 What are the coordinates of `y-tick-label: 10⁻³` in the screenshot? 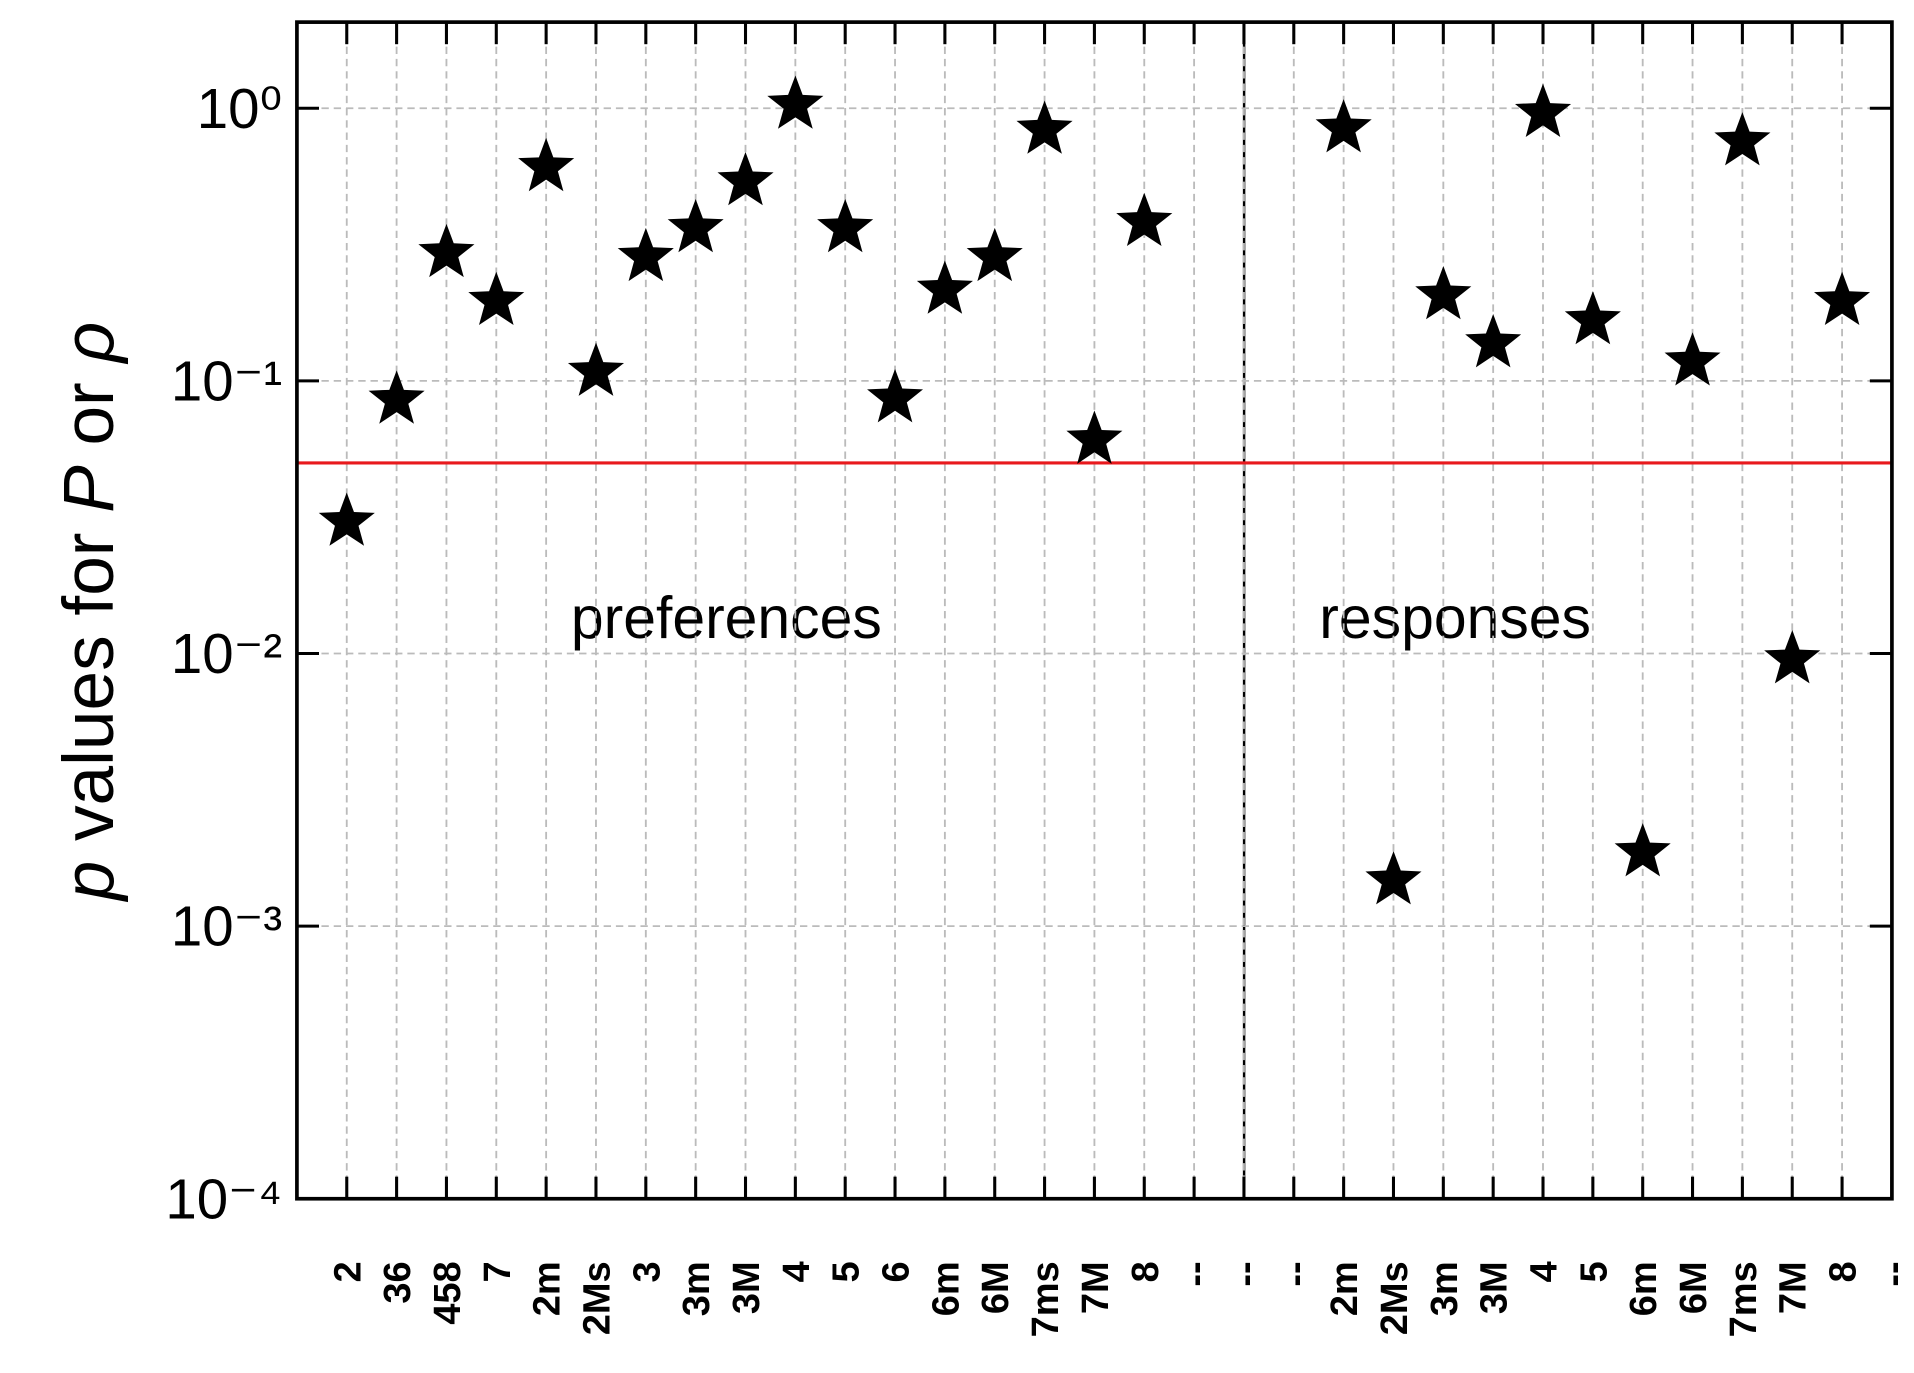 It's located at (226, 926).